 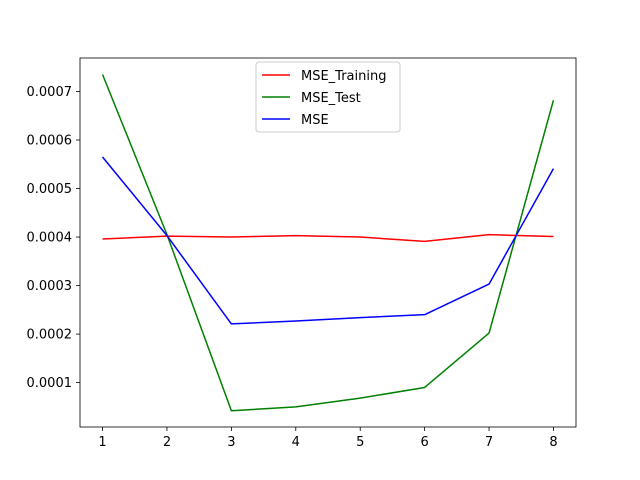 I want to click on y-tick-label: 0.0007, so click(x=50, y=92).